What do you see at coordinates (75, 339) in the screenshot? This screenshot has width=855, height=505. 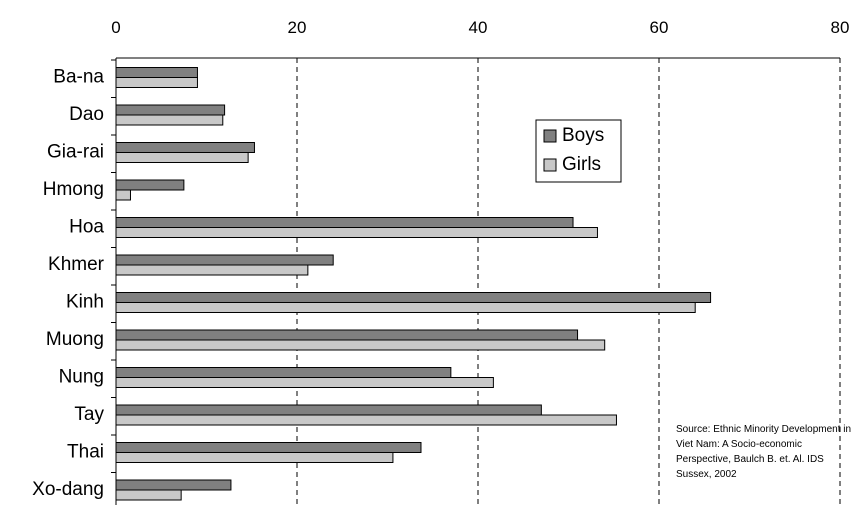 I see `category-label: Muong` at bounding box center [75, 339].